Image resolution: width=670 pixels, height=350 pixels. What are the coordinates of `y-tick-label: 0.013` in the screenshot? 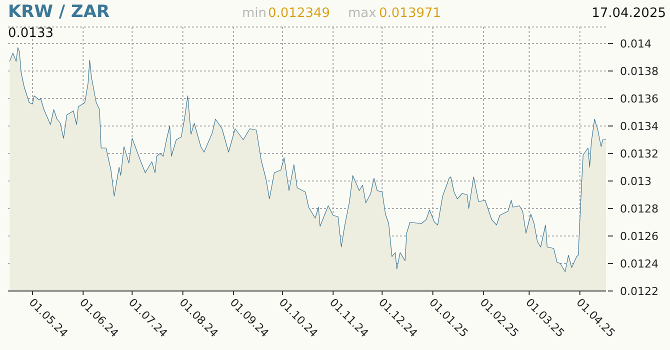 It's located at (636, 181).